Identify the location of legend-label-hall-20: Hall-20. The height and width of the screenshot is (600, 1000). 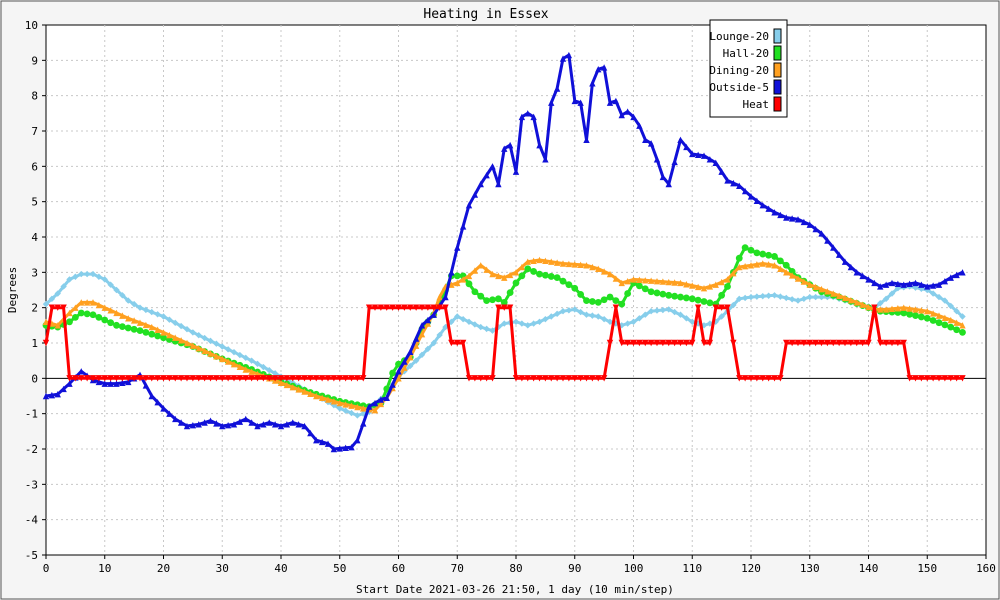
(746, 53).